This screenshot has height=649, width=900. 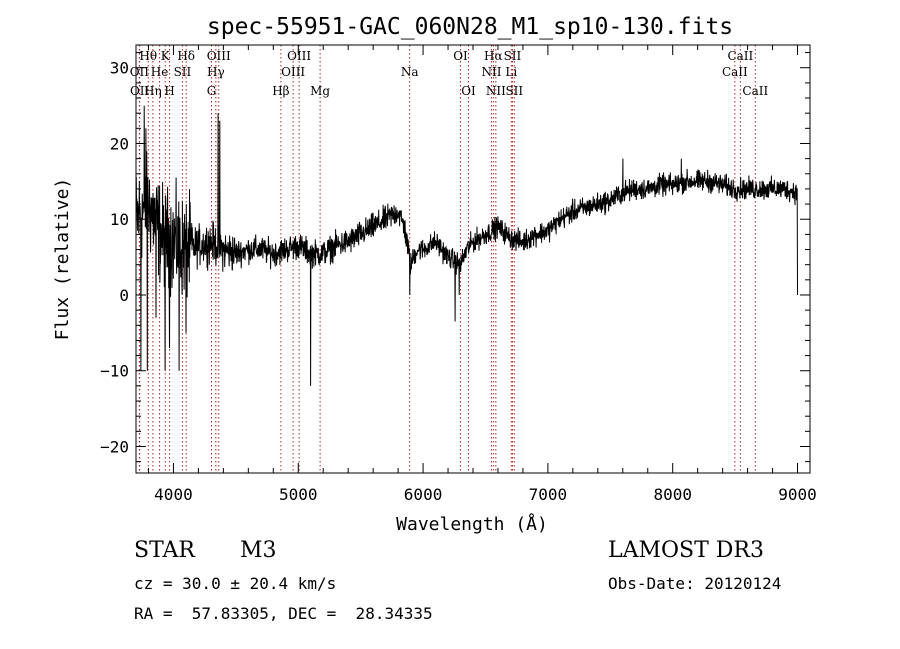 What do you see at coordinates (160, 72) in the screenshot?
I see `line-marker-label: He` at bounding box center [160, 72].